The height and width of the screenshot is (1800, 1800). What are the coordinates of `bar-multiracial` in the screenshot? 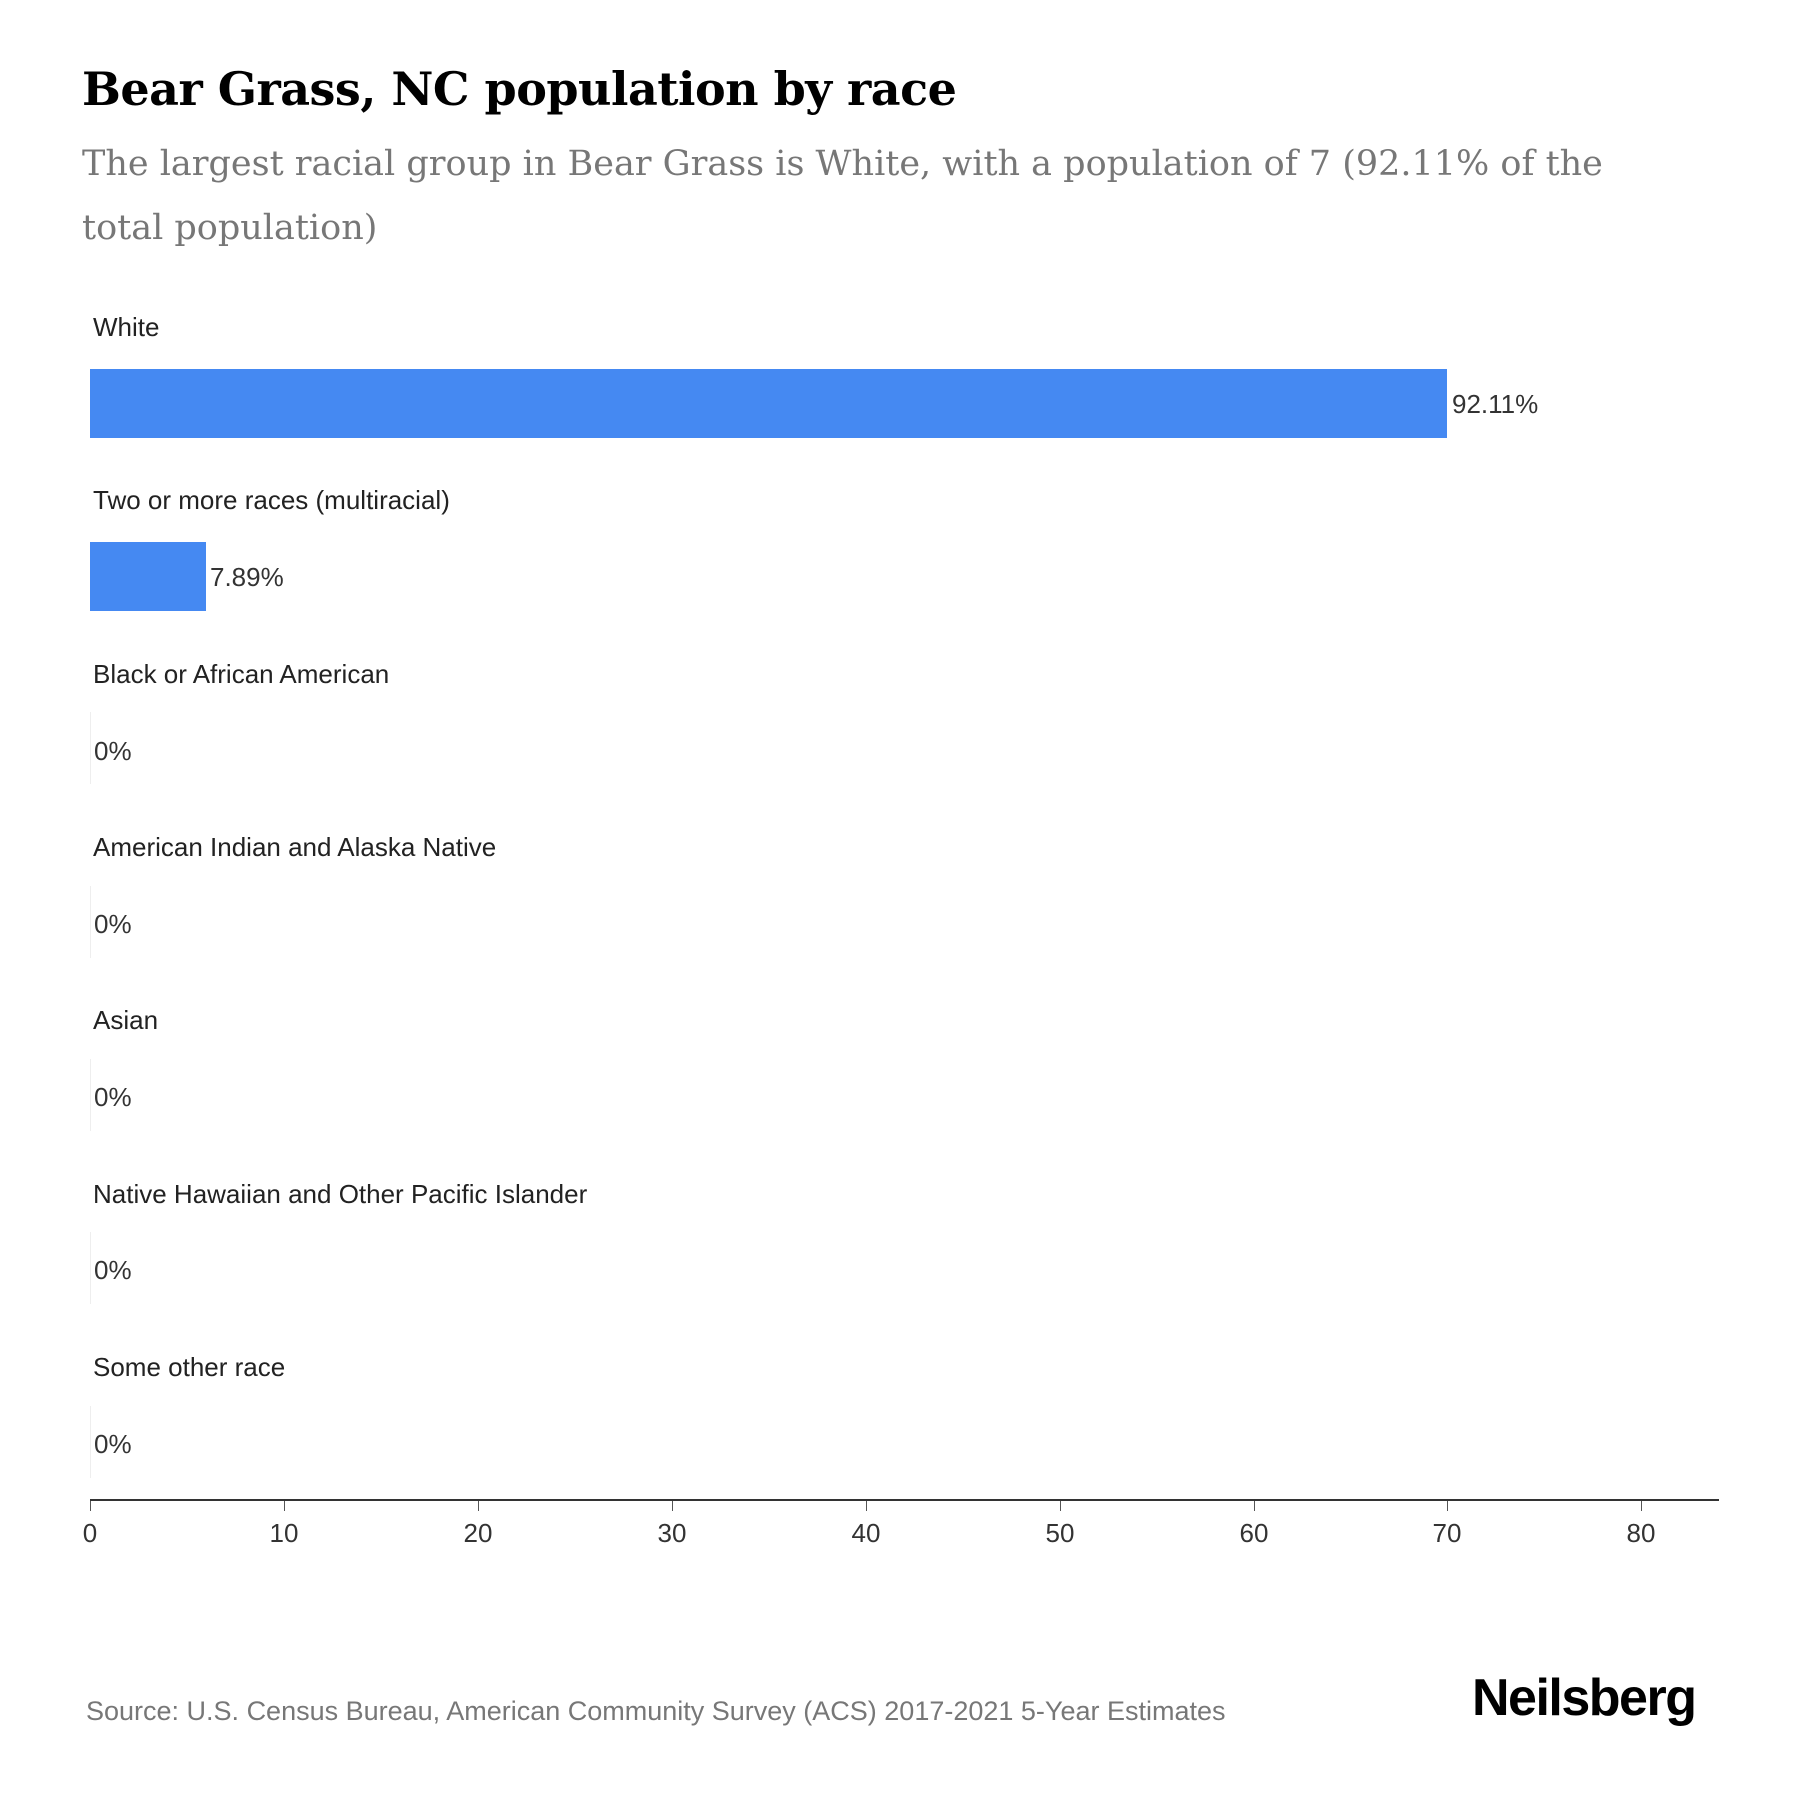 It's located at (148, 576).